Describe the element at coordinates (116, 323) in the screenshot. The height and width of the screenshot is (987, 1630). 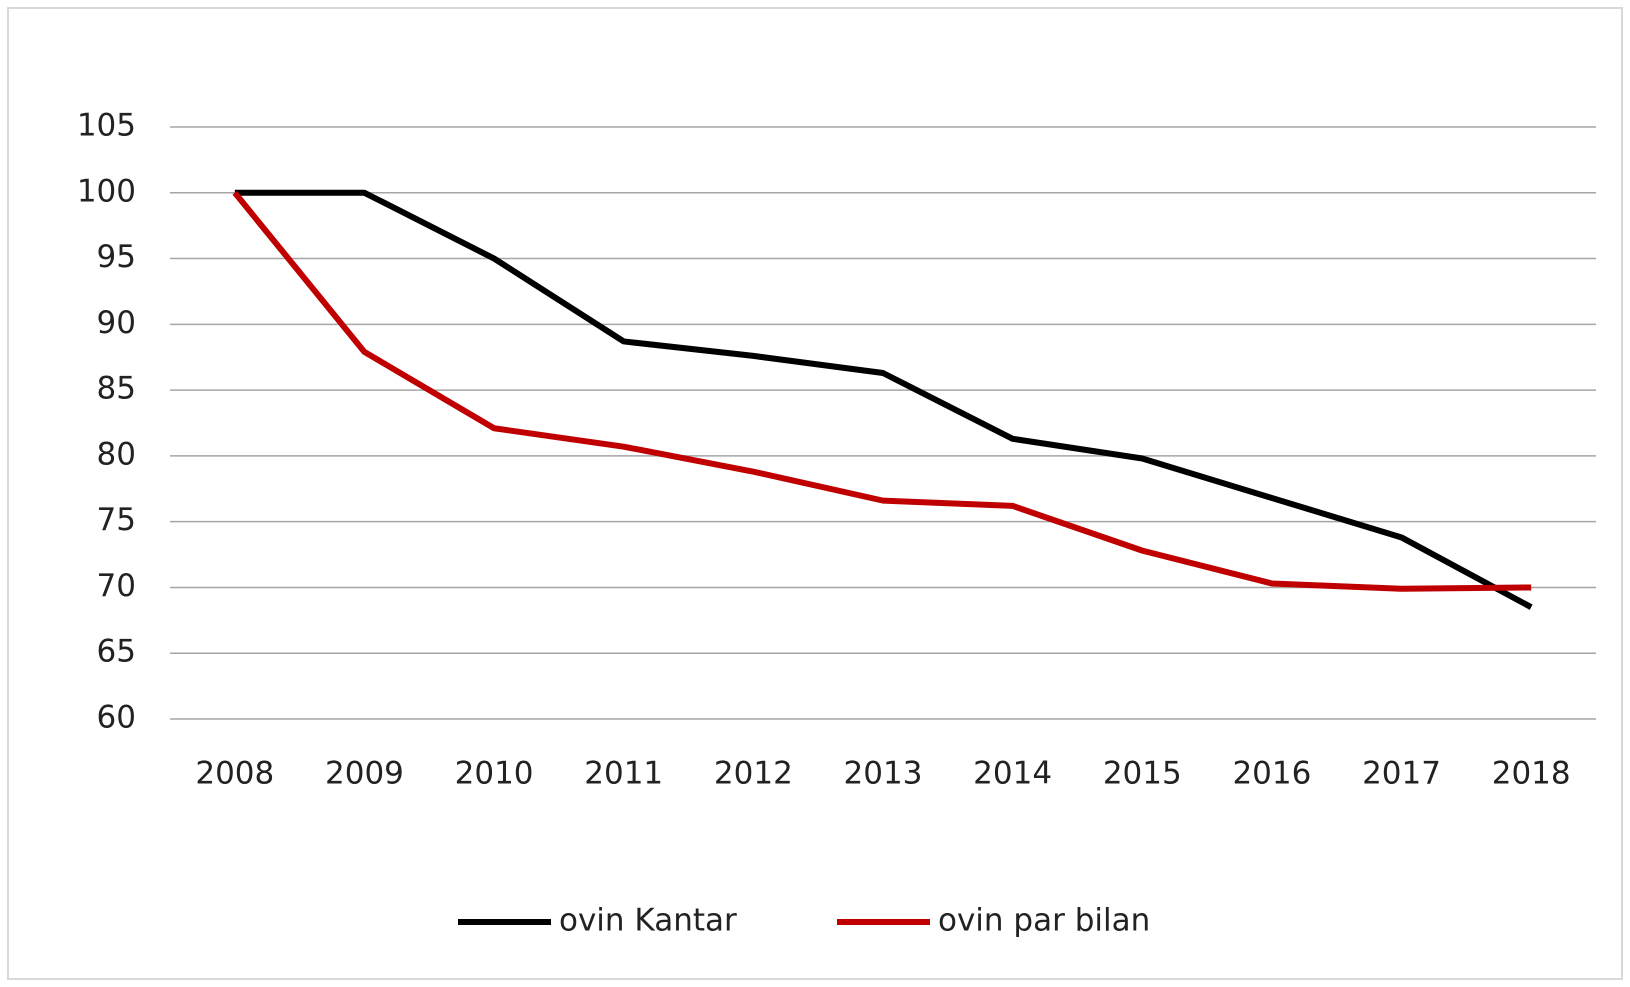
I see `y-tick-label: 90` at that location.